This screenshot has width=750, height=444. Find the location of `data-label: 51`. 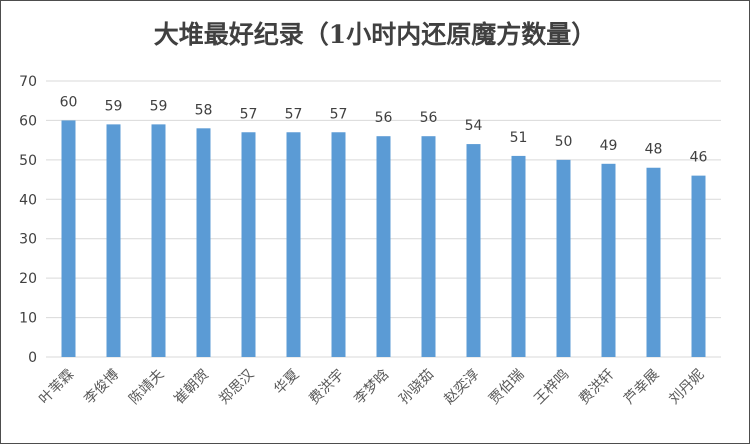

data-label: 51 is located at coordinates (519, 138).